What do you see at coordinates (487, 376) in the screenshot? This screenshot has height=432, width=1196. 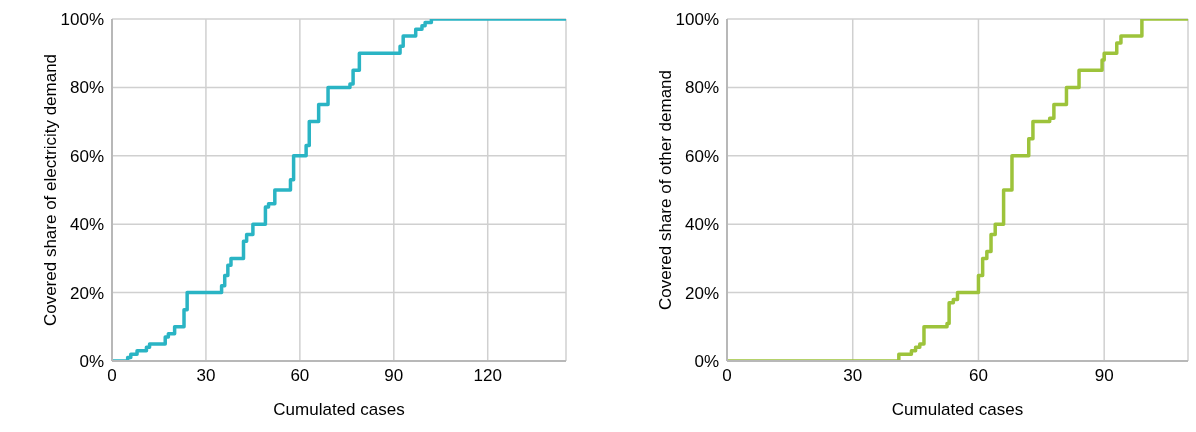 I see `x-tick-label: 120` at bounding box center [487, 376].